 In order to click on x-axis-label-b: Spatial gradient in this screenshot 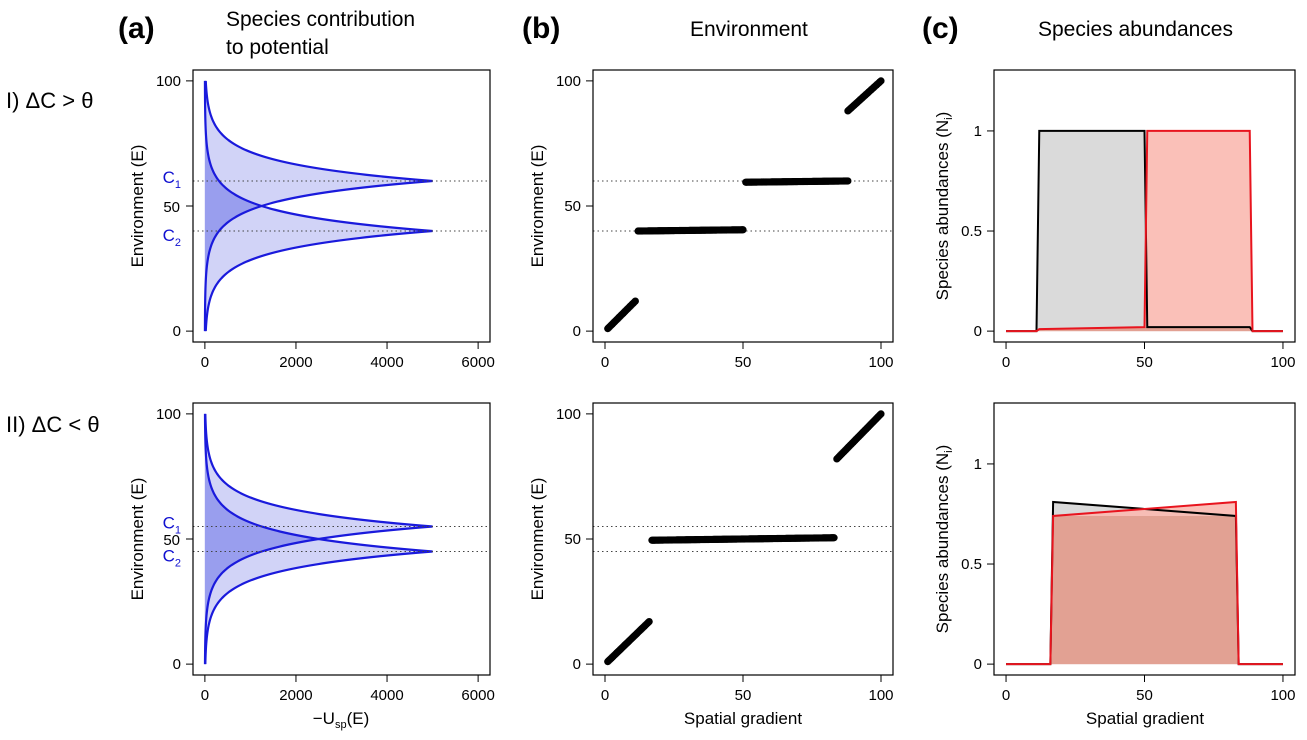, I will do `click(743, 718)`.